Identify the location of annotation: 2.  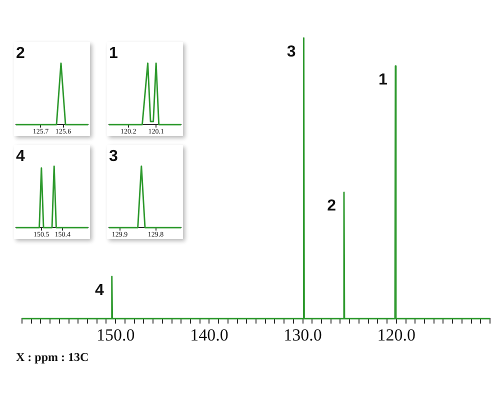
(331, 206).